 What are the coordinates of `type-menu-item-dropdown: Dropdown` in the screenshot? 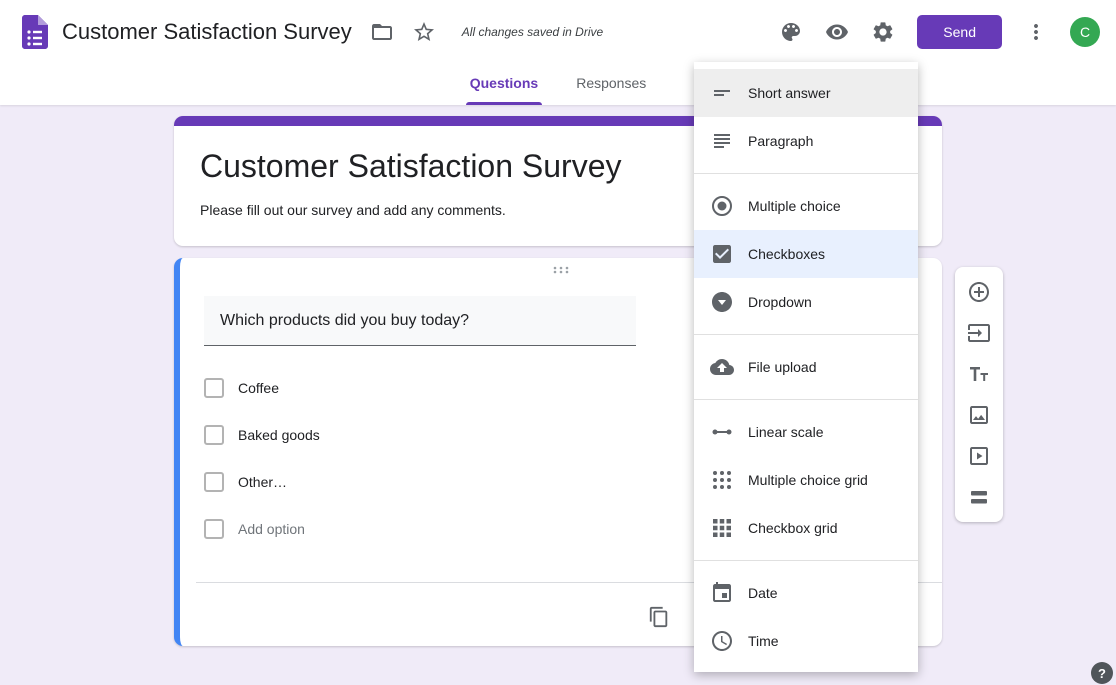 It's located at (806, 302).